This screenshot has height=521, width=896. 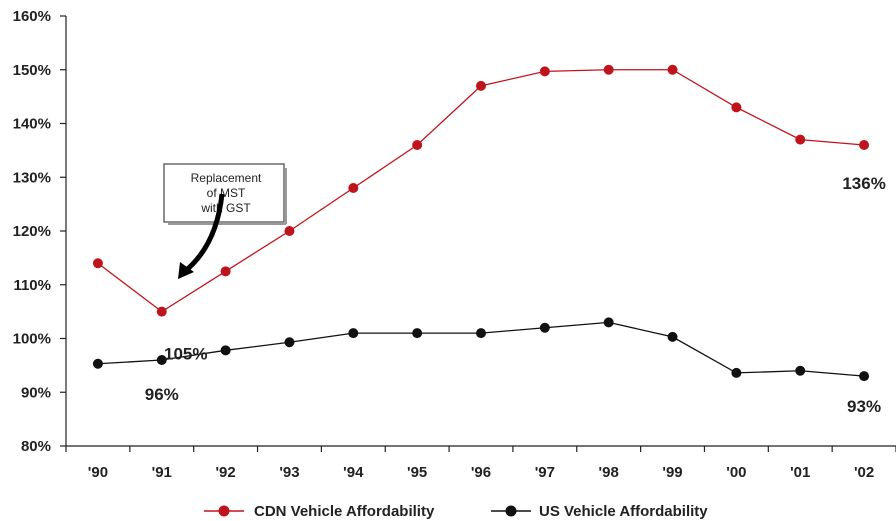 I want to click on annotation-arrowhead, so click(x=186, y=270).